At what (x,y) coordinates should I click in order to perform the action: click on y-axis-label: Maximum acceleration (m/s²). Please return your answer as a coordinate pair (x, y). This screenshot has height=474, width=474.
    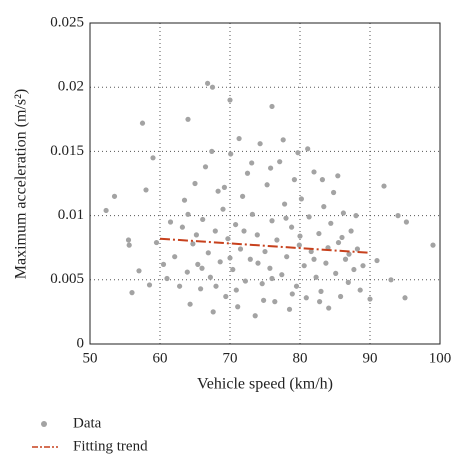
    Looking at the image, I should click on (21, 184).